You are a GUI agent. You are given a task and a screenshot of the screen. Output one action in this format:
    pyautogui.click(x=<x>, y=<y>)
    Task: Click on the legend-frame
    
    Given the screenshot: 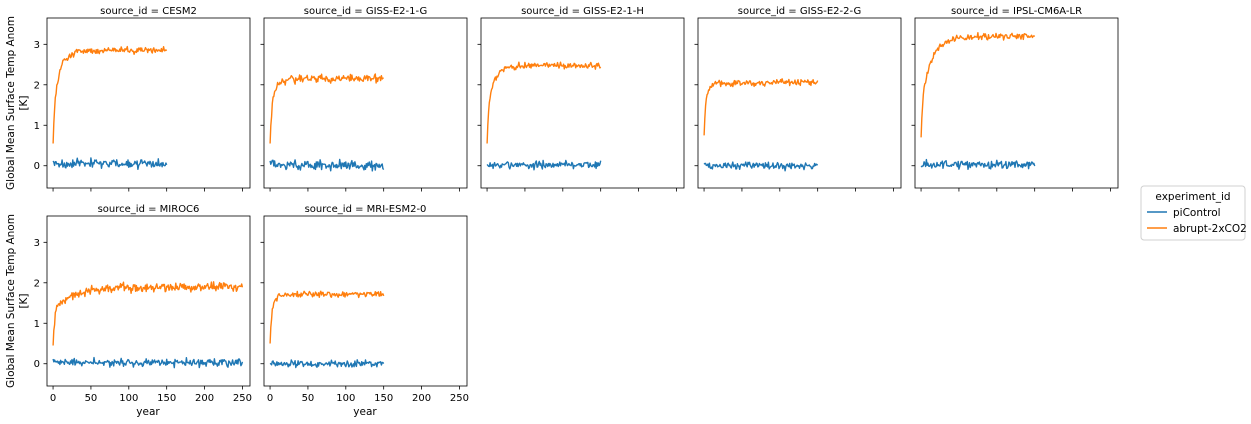 What is the action you would take?
    pyautogui.click(x=1193, y=213)
    